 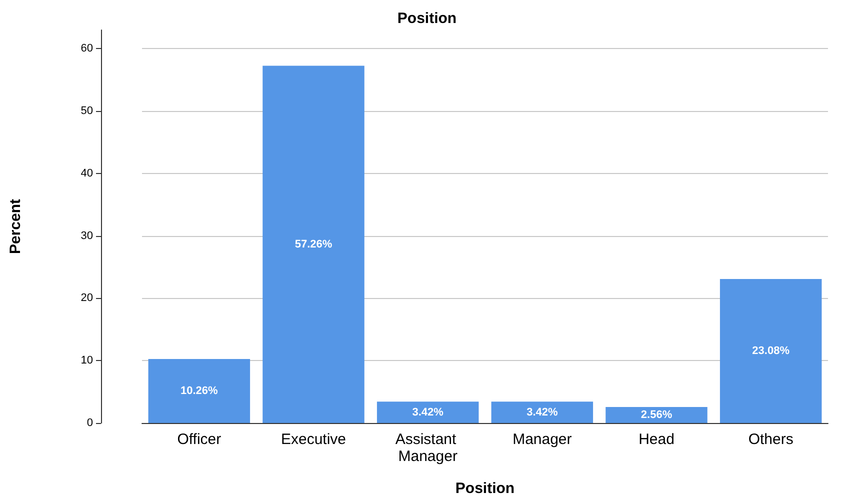 I want to click on data-label: 2.56%, so click(x=656, y=415).